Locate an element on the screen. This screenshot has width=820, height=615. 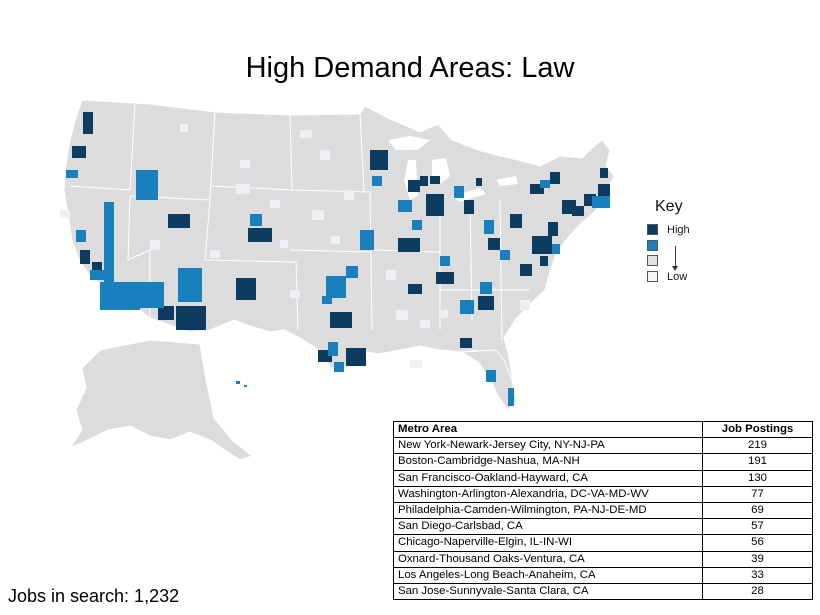
metro-area-cell: San Francisco-Oakland-Hayward, CA is located at coordinates (548, 478).